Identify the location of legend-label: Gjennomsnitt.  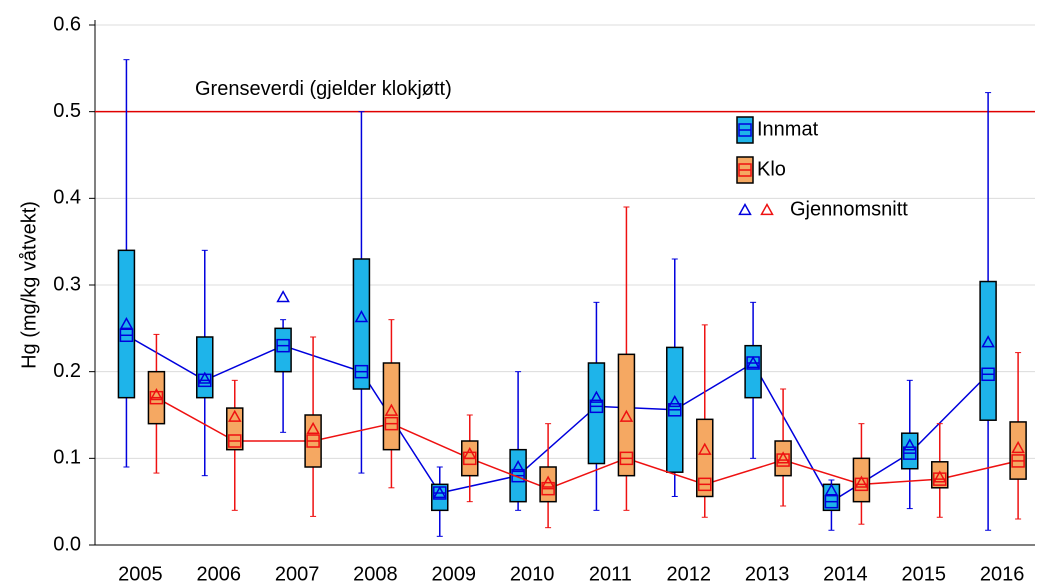
(849, 209).